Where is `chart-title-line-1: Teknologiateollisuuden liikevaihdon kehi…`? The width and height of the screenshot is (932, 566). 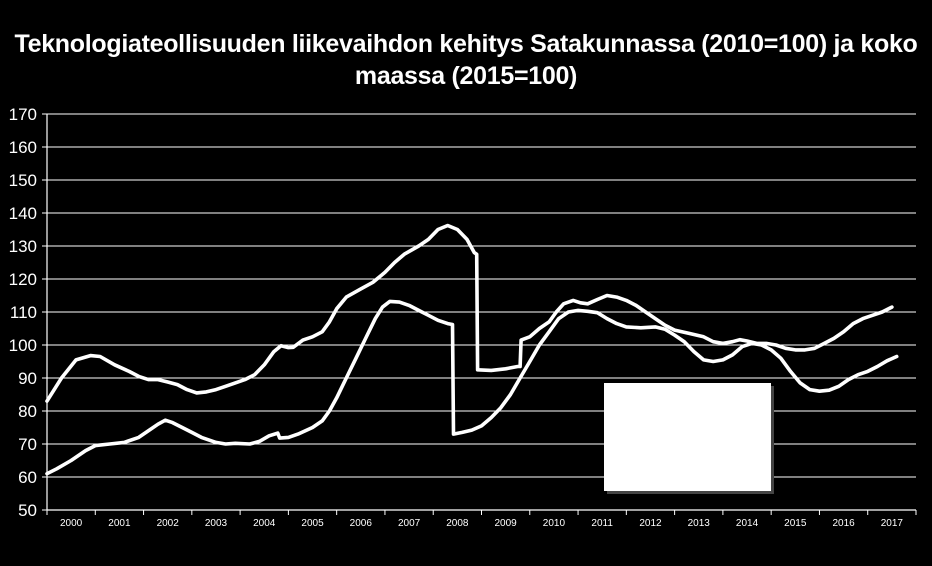 chart-title-line-1: Teknologiateollisuuden liikevaihdon kehi… is located at coordinates (466, 44).